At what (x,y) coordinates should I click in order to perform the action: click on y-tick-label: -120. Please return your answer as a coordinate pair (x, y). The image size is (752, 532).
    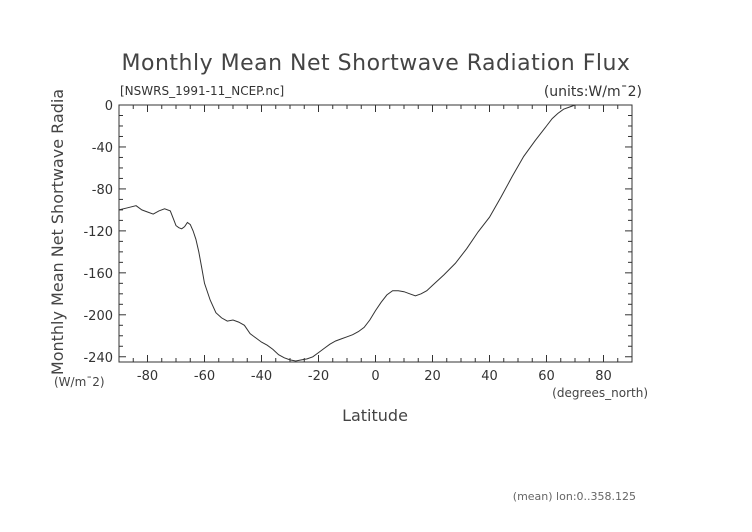
    Looking at the image, I should click on (98, 232).